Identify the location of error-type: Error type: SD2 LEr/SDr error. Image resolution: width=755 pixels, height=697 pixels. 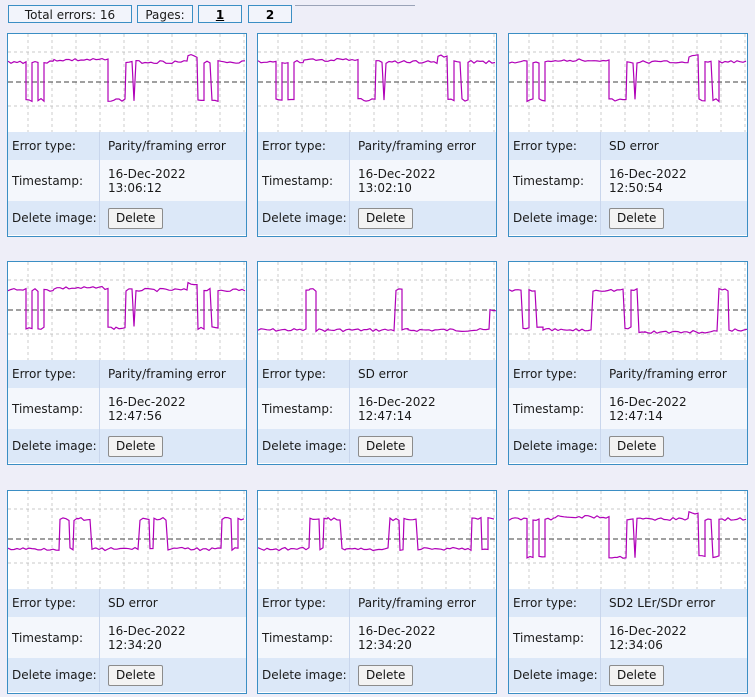
(628, 603).